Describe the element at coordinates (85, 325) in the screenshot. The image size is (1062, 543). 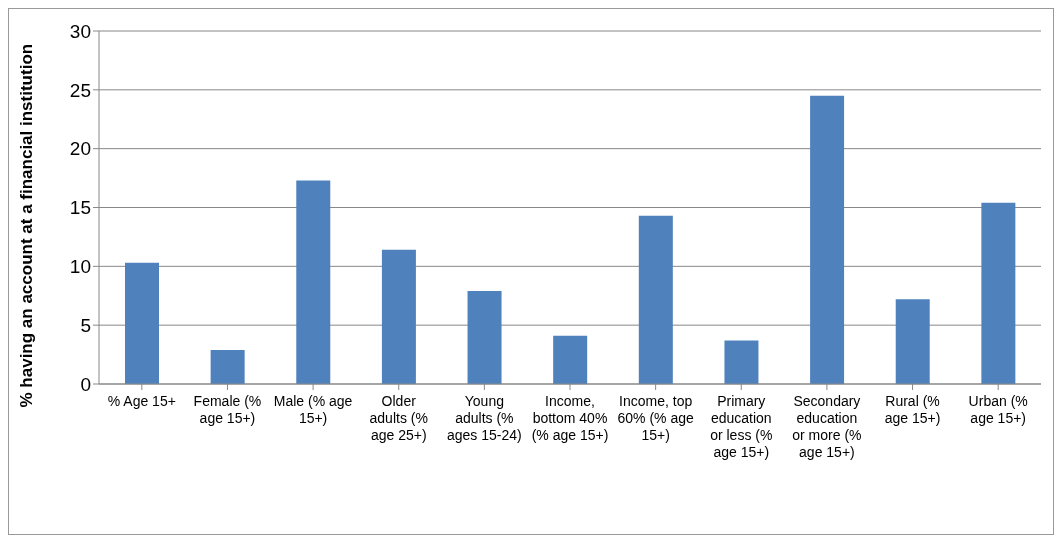
I see `y-tick-label: 5` at that location.